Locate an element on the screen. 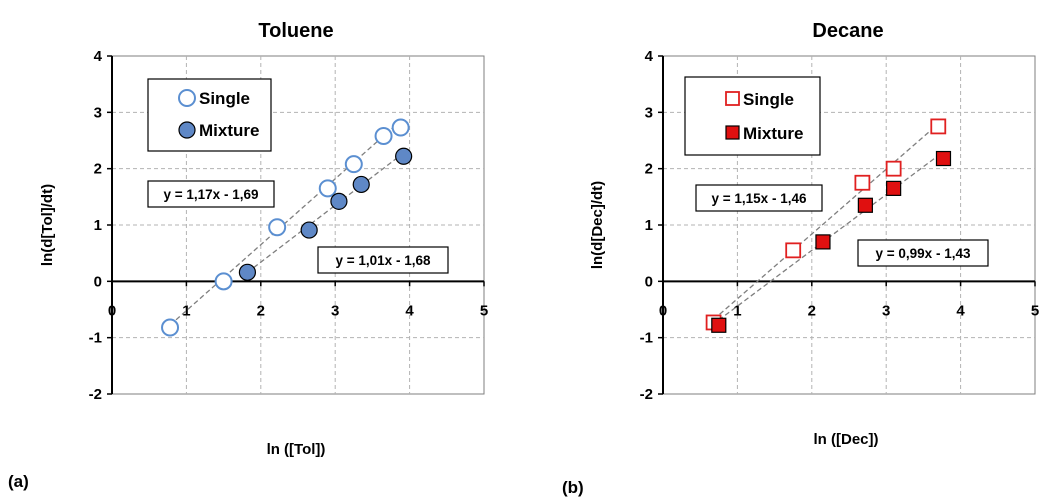 The width and height of the screenshot is (1040, 497). fit-equation-single-text: y = 1,15x - 1,46 is located at coordinates (759, 198).